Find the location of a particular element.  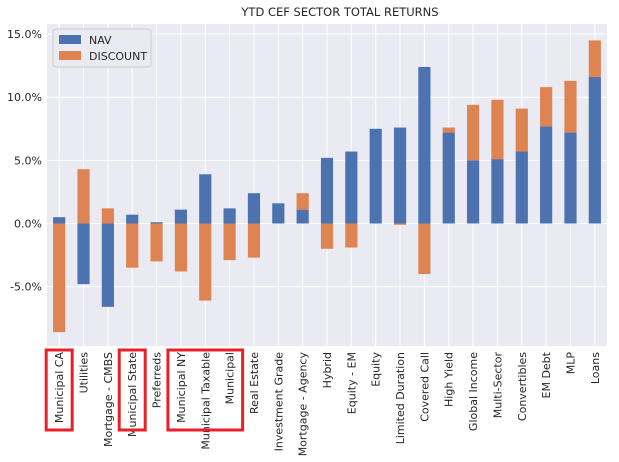

x-tick-label-multi-sector: Multi-Sector is located at coordinates (497, 385).